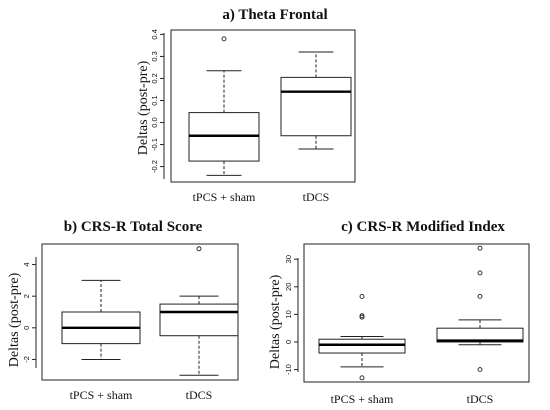 This screenshot has height=410, width=550. I want to click on y-tick-label: -10, so click(288, 369).